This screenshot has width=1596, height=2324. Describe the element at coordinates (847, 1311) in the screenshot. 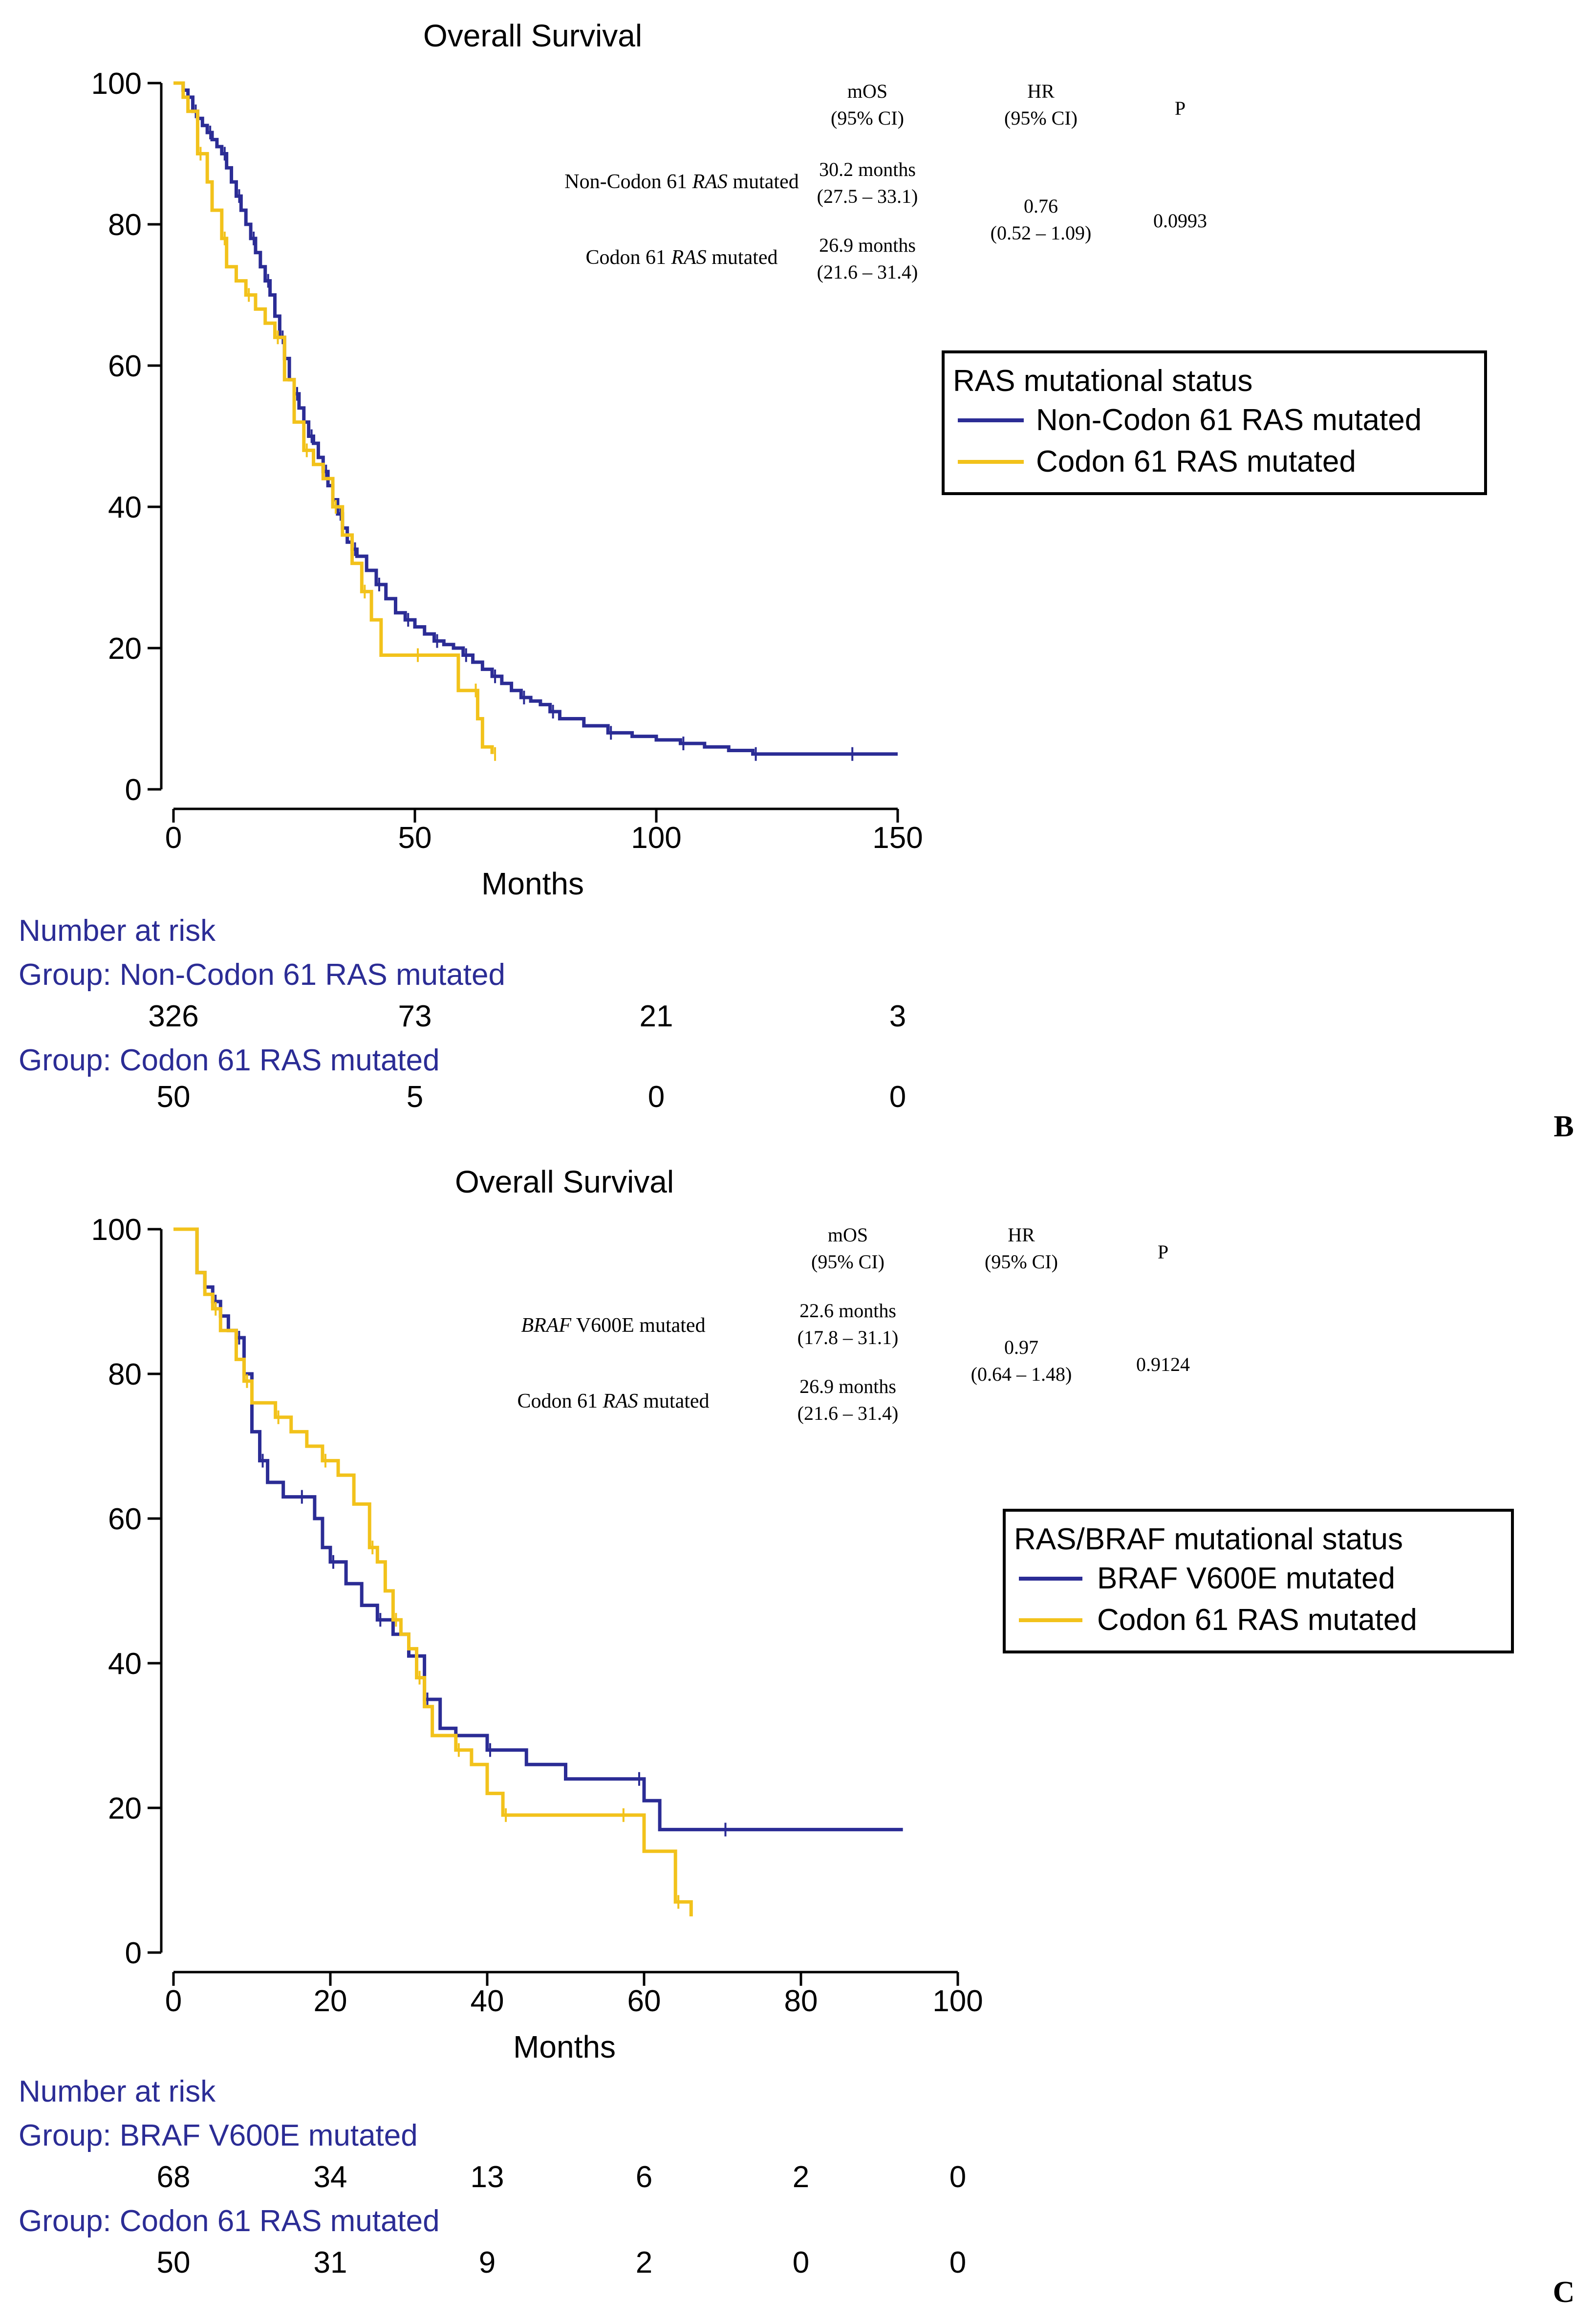

I see `stats-mos-value: 22.6 months` at that location.